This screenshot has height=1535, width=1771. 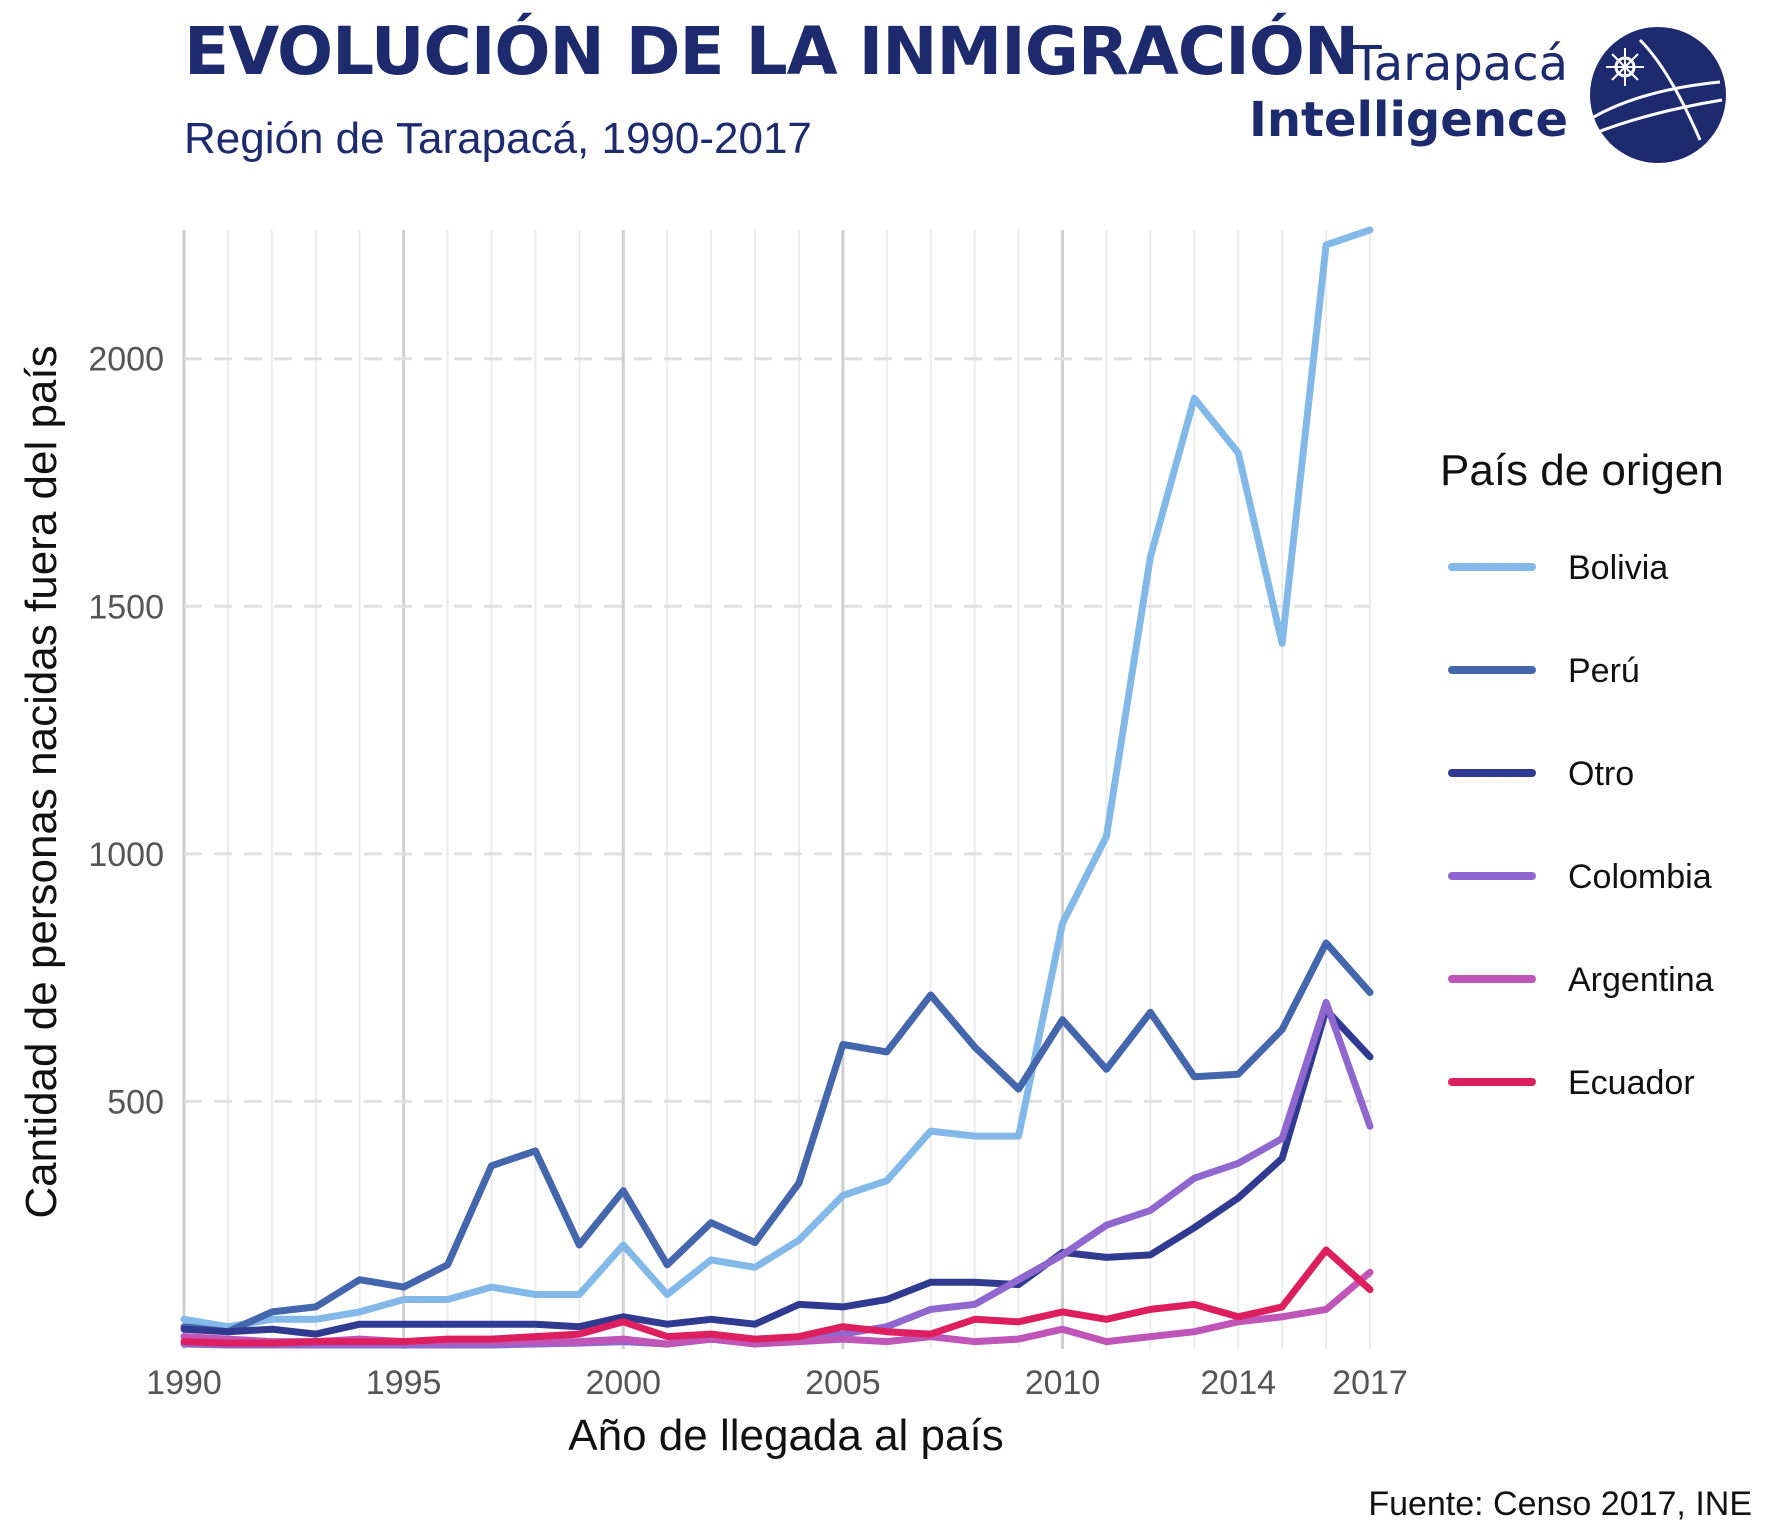 I want to click on legend-title: País de origen, so click(x=1582, y=470).